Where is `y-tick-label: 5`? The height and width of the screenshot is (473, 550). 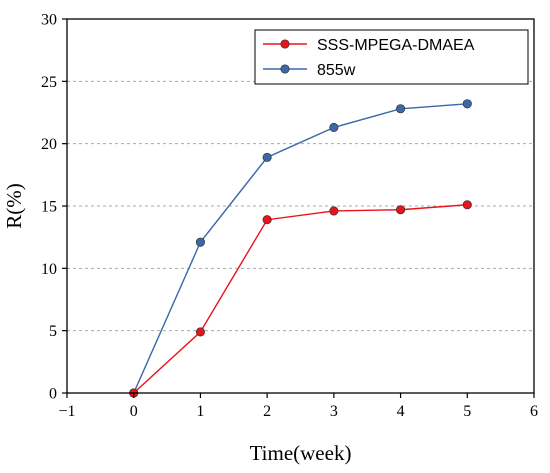 y-tick-label: 5 is located at coordinates (53, 331).